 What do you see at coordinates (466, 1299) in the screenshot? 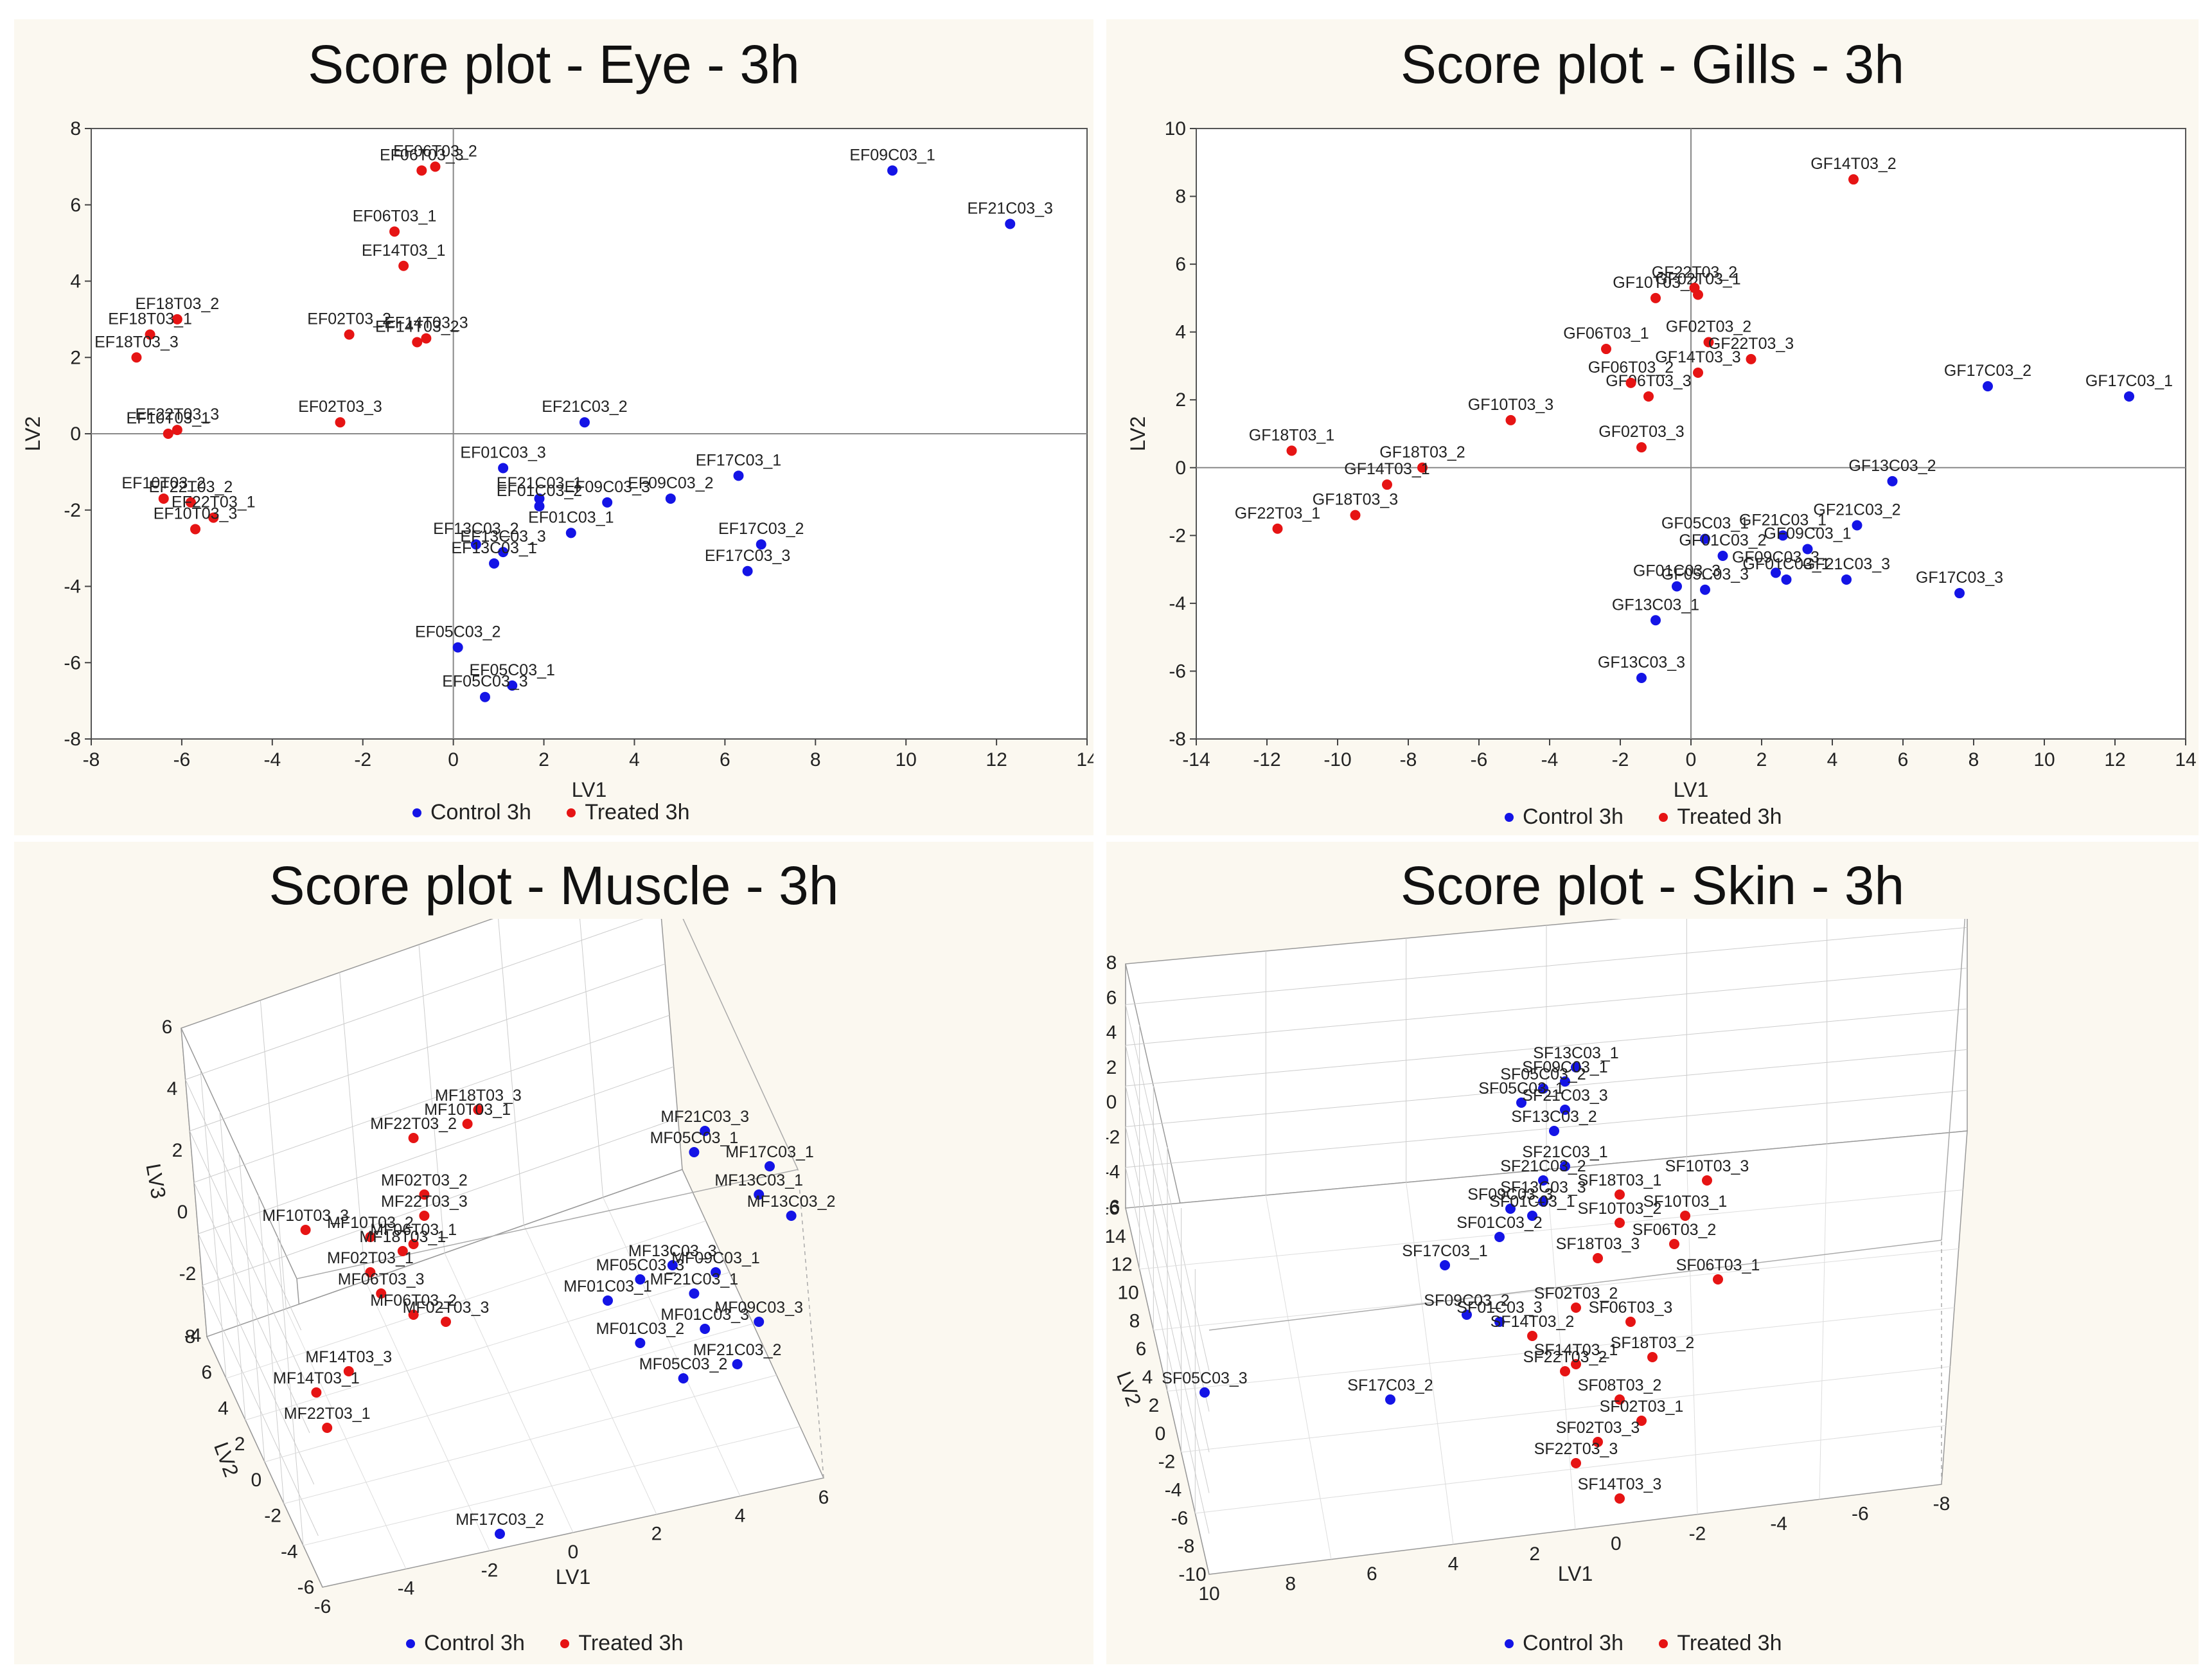
I see `muscle-grid` at bounding box center [466, 1299].